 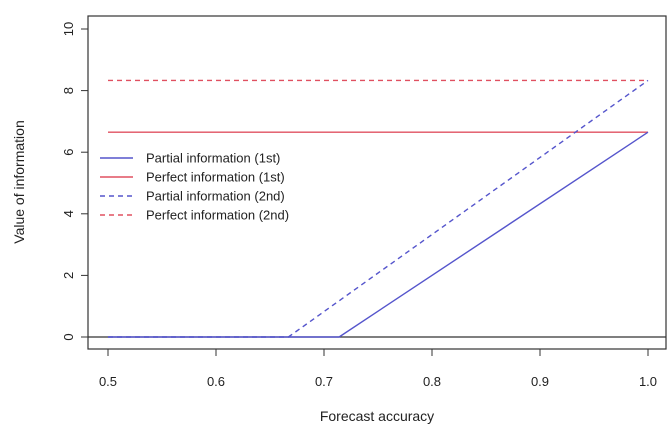 I want to click on legend-label: Partial information (2nd), so click(x=215, y=196).